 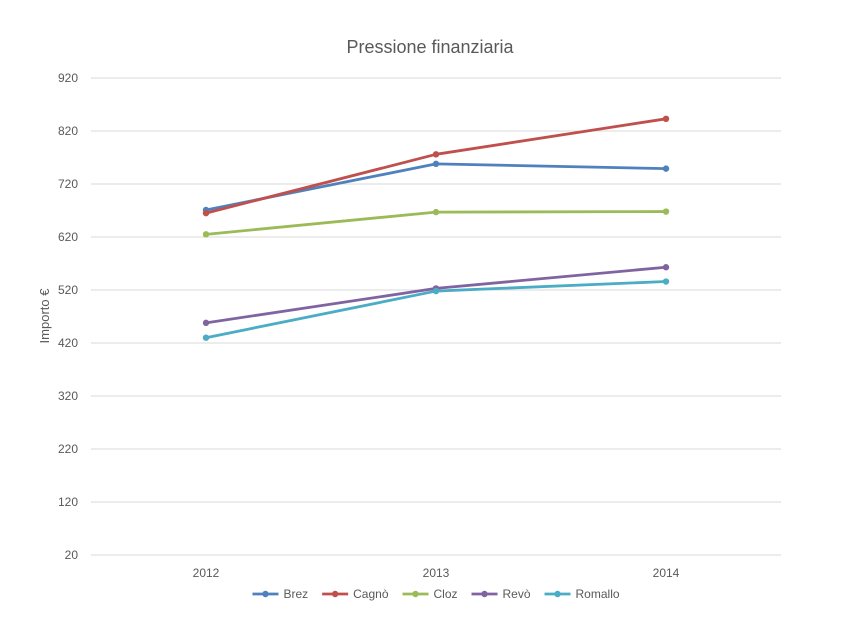 I want to click on series-revò, so click(x=436, y=295).